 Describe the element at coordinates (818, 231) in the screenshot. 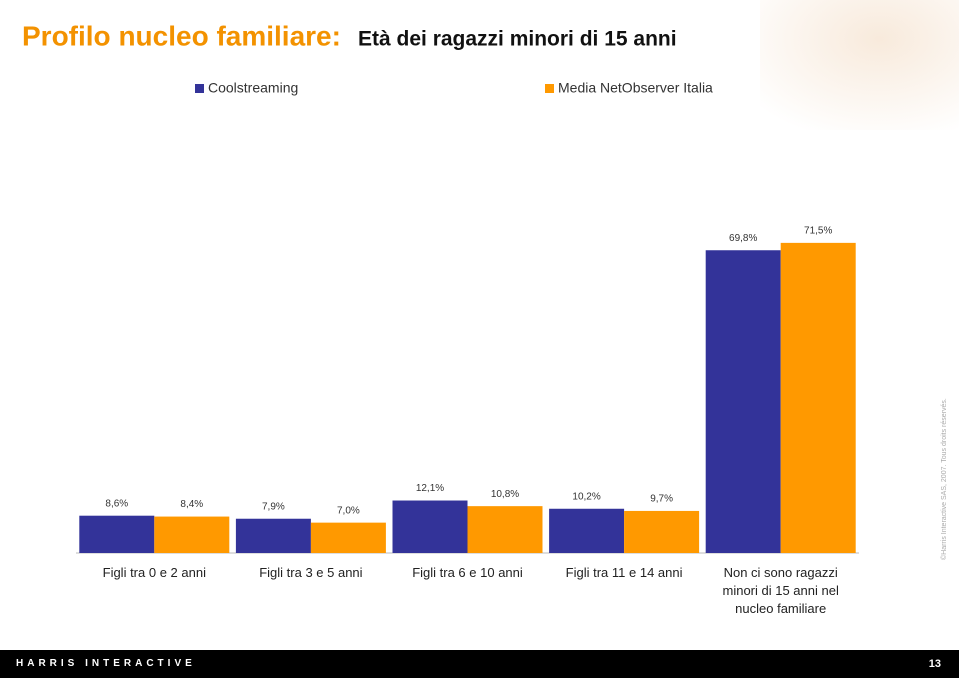

I see `value-label: 71,5%` at that location.